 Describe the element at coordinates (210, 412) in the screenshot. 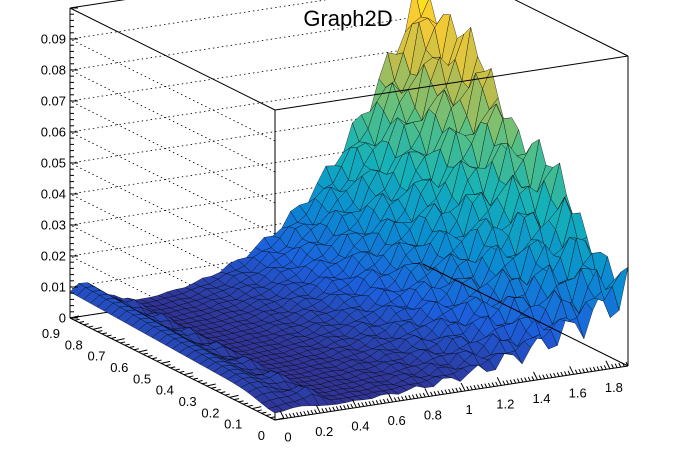

I see `y-tick-label: 0.2` at that location.